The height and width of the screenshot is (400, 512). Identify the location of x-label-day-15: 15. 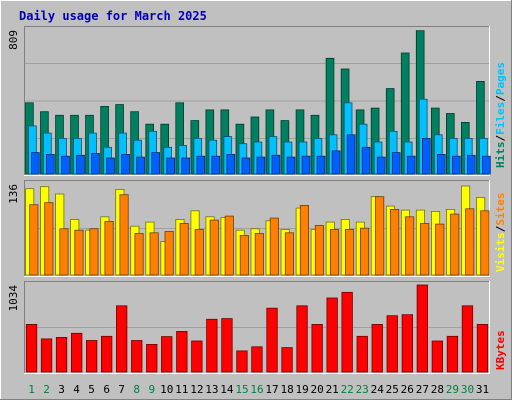
(241, 389).